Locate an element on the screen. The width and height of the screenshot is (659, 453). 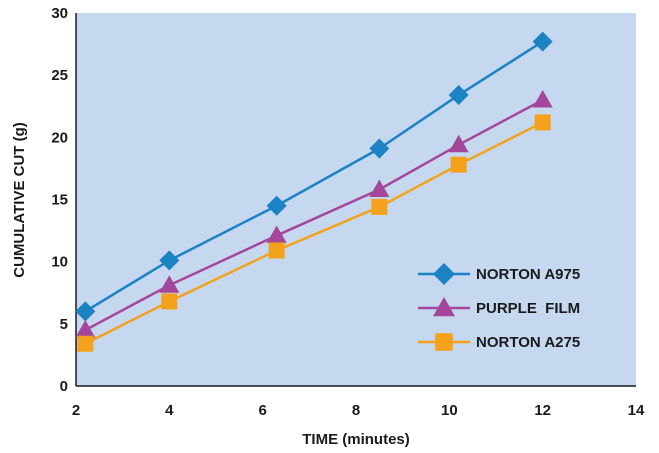
legend-label: PURPLE FILM is located at coordinates (528, 308).